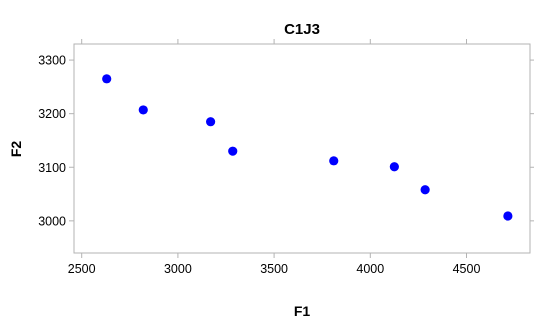  What do you see at coordinates (52, 168) in the screenshot?
I see `y-tick-label: 3100` at bounding box center [52, 168].